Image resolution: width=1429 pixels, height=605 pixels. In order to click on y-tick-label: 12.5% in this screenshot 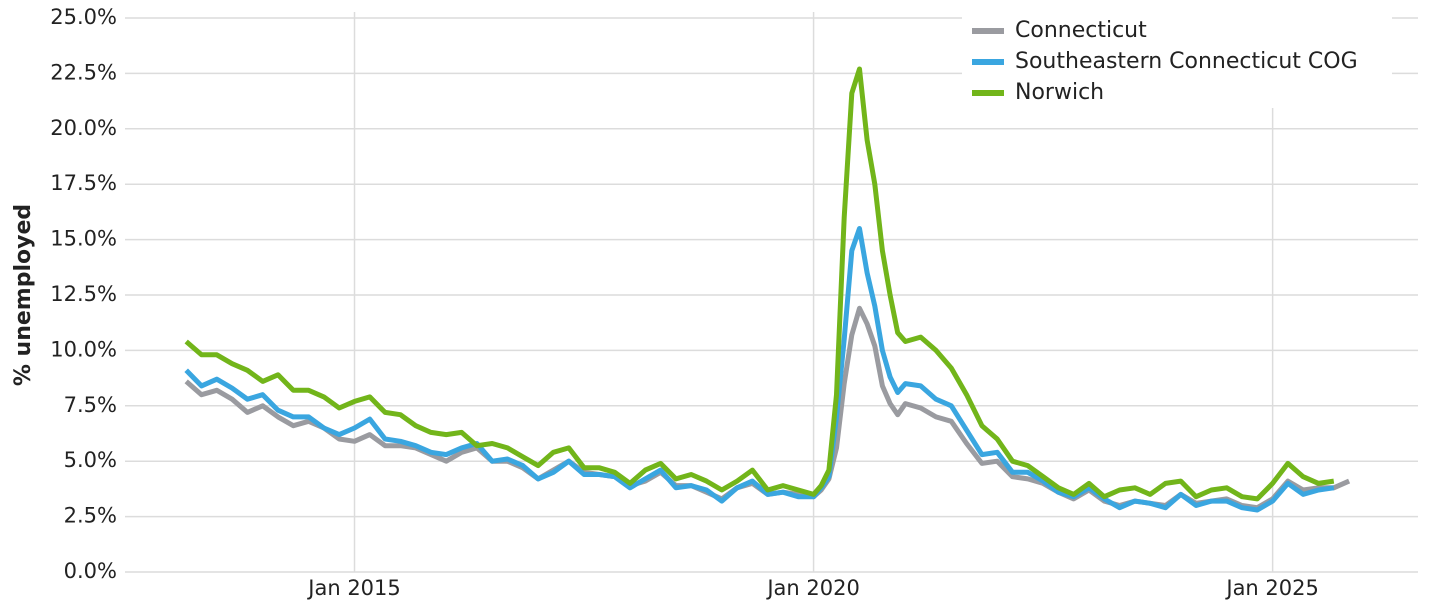, I will do `click(83, 294)`.